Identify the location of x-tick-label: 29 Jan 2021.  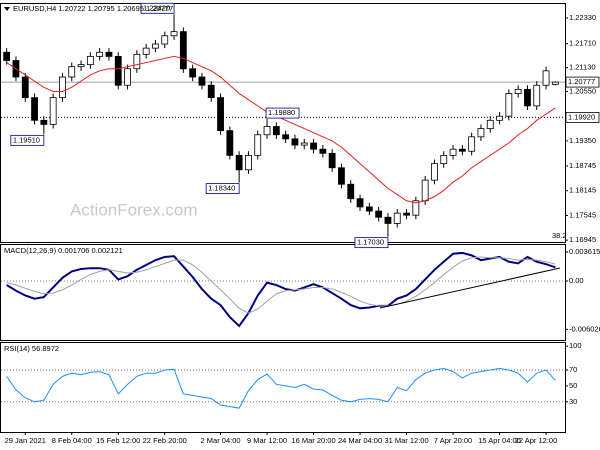
(25, 440).